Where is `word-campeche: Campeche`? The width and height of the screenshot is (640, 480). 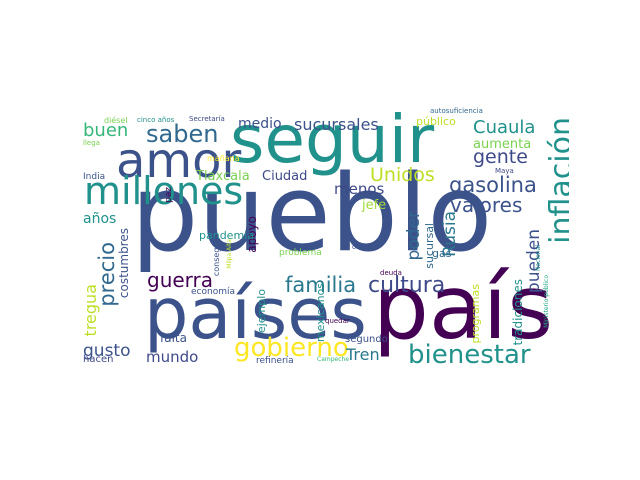
word-campeche: Campeche is located at coordinates (333, 359).